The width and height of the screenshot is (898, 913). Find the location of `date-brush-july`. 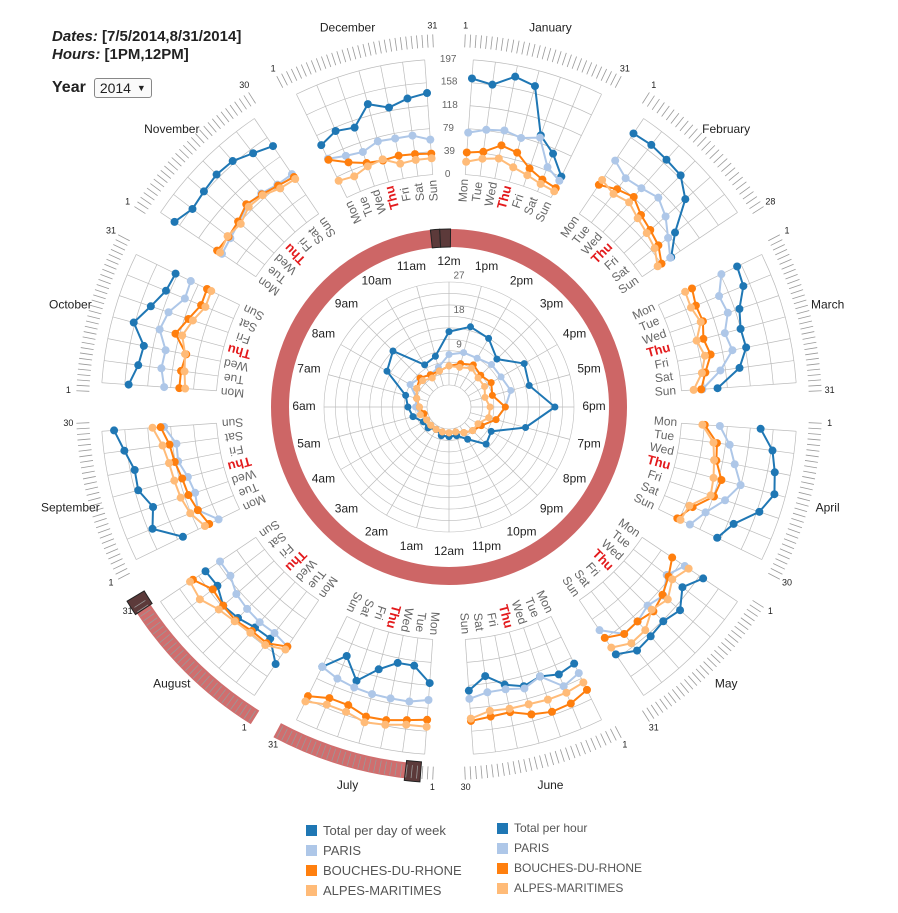

date-brush-july is located at coordinates (344, 751).